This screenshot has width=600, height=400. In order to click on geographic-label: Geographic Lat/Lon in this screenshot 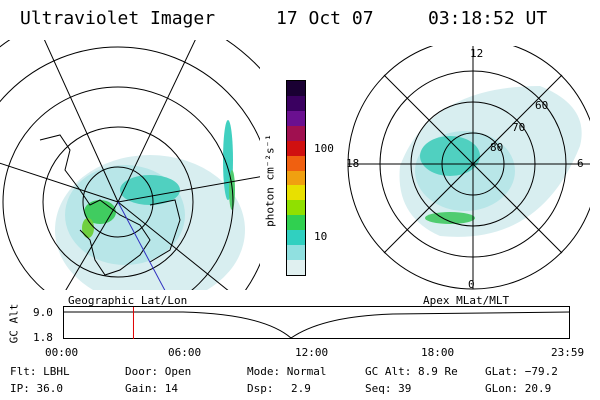, I will do `click(128, 300)`.